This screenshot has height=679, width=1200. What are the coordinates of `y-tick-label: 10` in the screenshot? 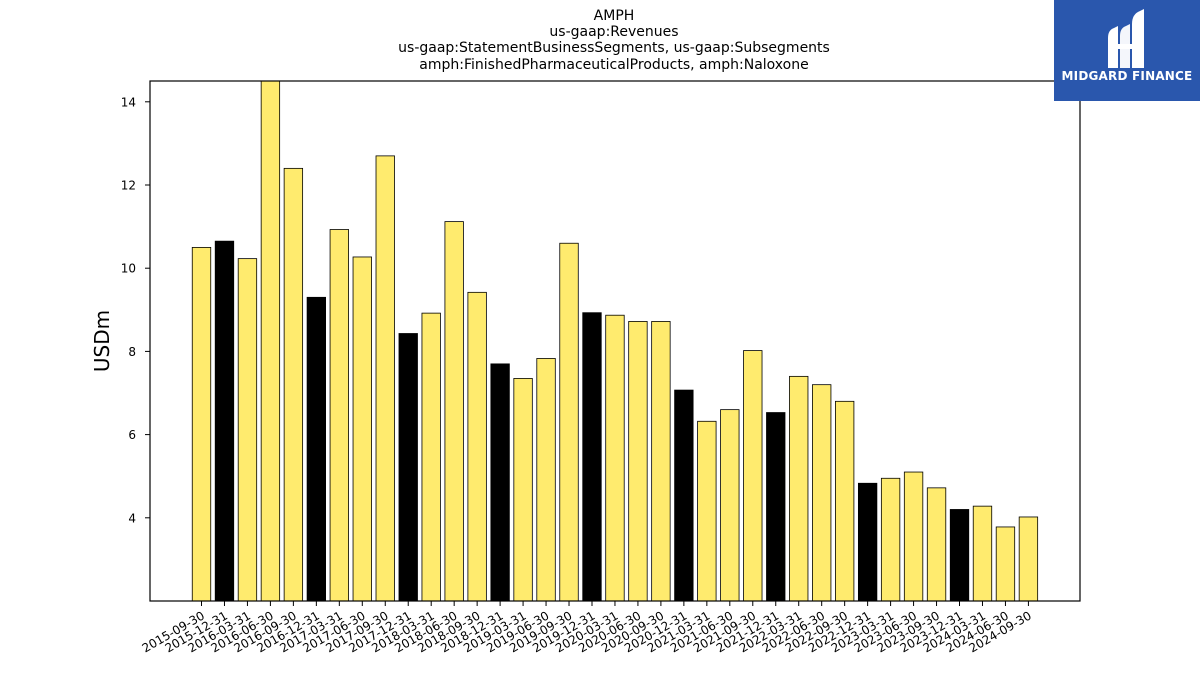 It's located at (128, 269).